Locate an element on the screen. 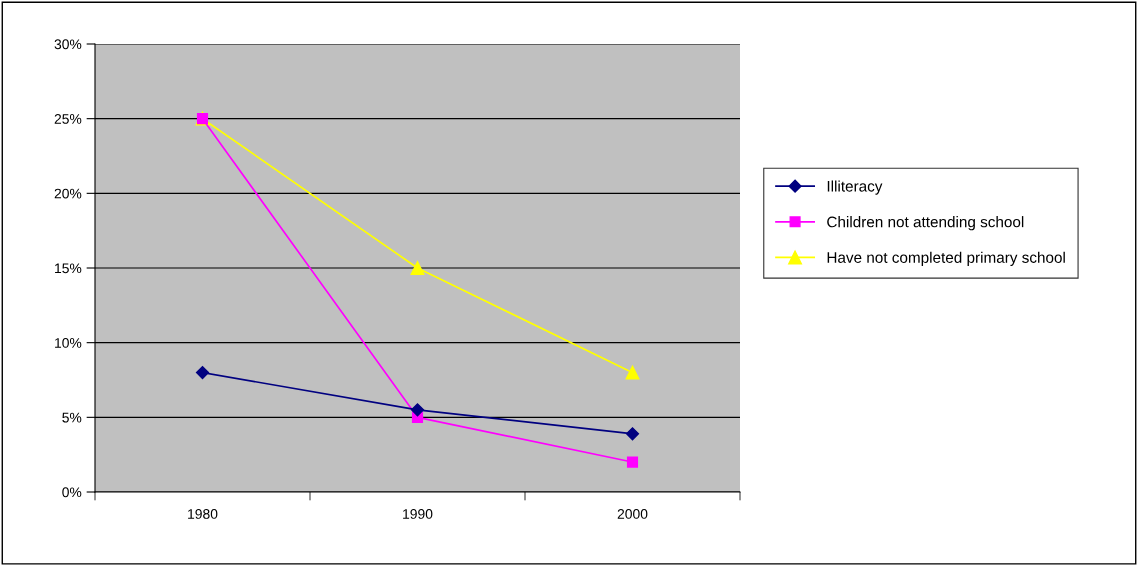  y-tick-label: 10% is located at coordinates (68, 343).